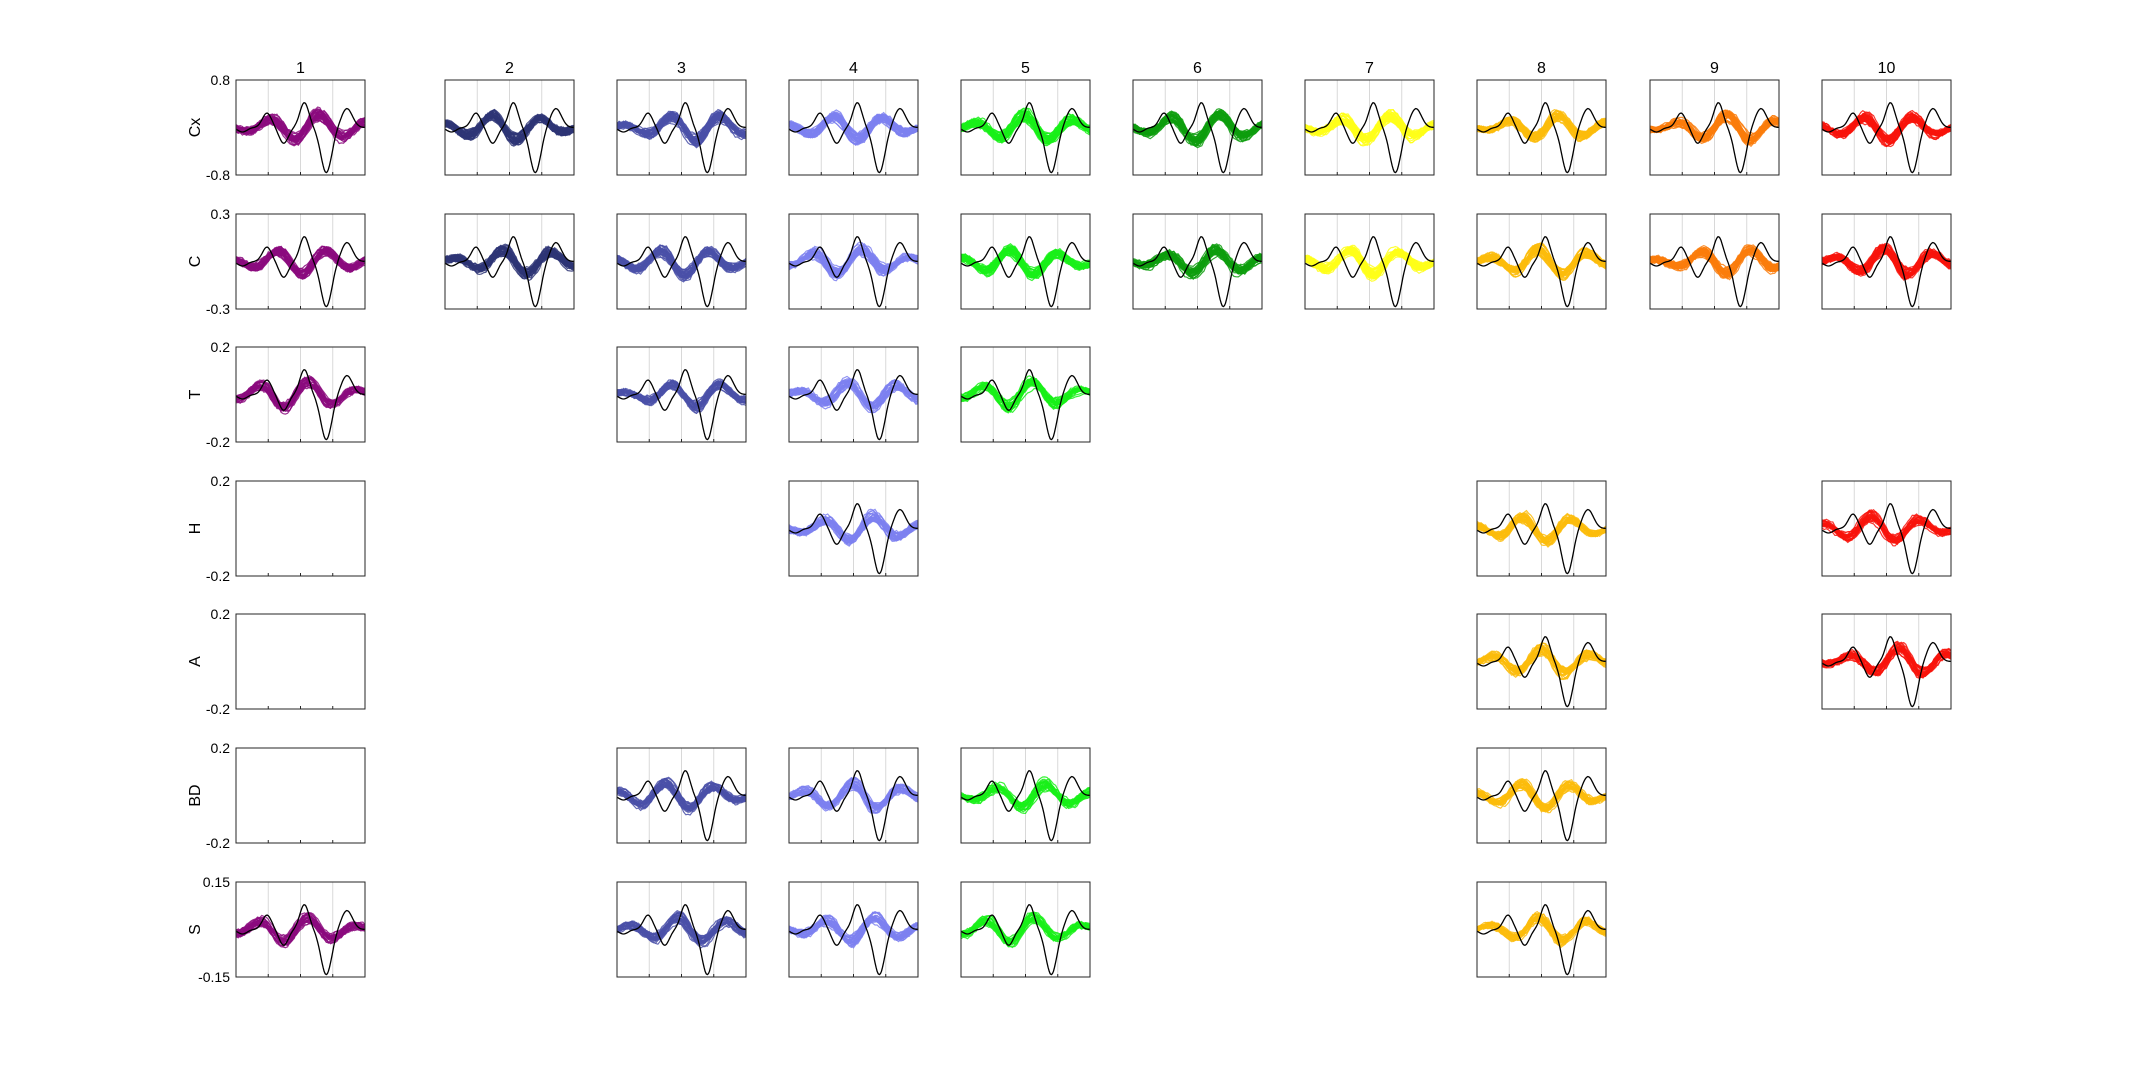  What do you see at coordinates (218, 843) in the screenshot?
I see `ytick-min-BD: -0.2` at bounding box center [218, 843].